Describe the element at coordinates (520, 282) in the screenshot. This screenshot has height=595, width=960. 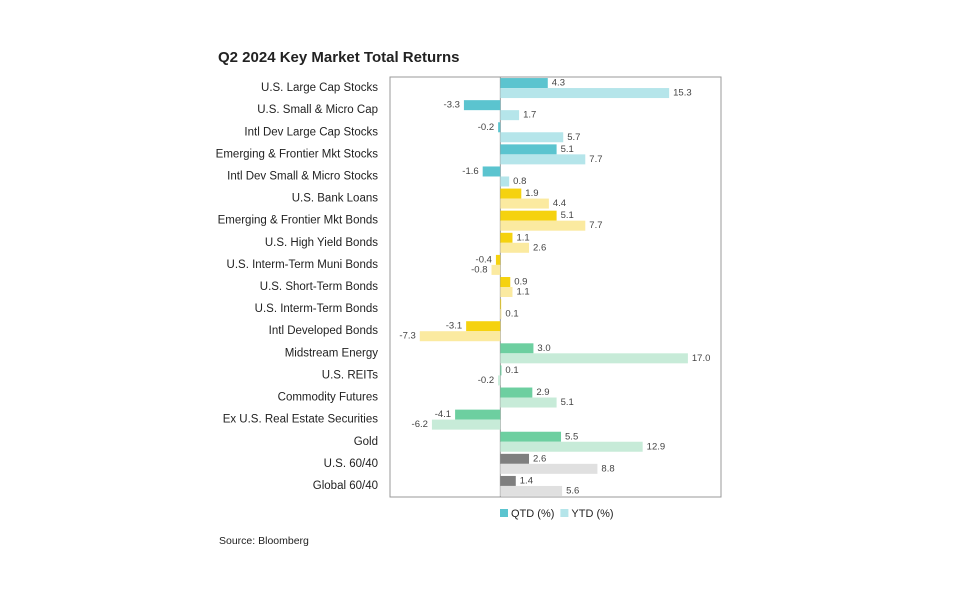
I see `value-label: 0.9` at that location.